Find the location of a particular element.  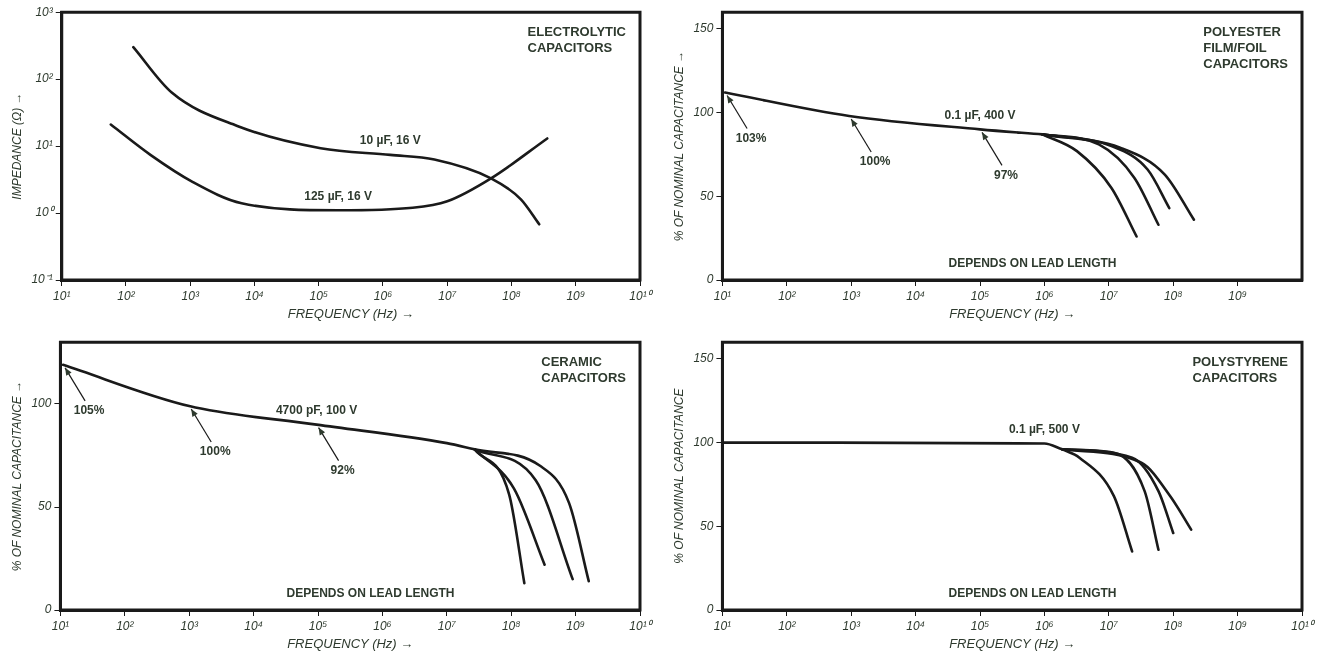

text: POLYSTYRENE CAPACITORS is located at coordinates (1240, 370).